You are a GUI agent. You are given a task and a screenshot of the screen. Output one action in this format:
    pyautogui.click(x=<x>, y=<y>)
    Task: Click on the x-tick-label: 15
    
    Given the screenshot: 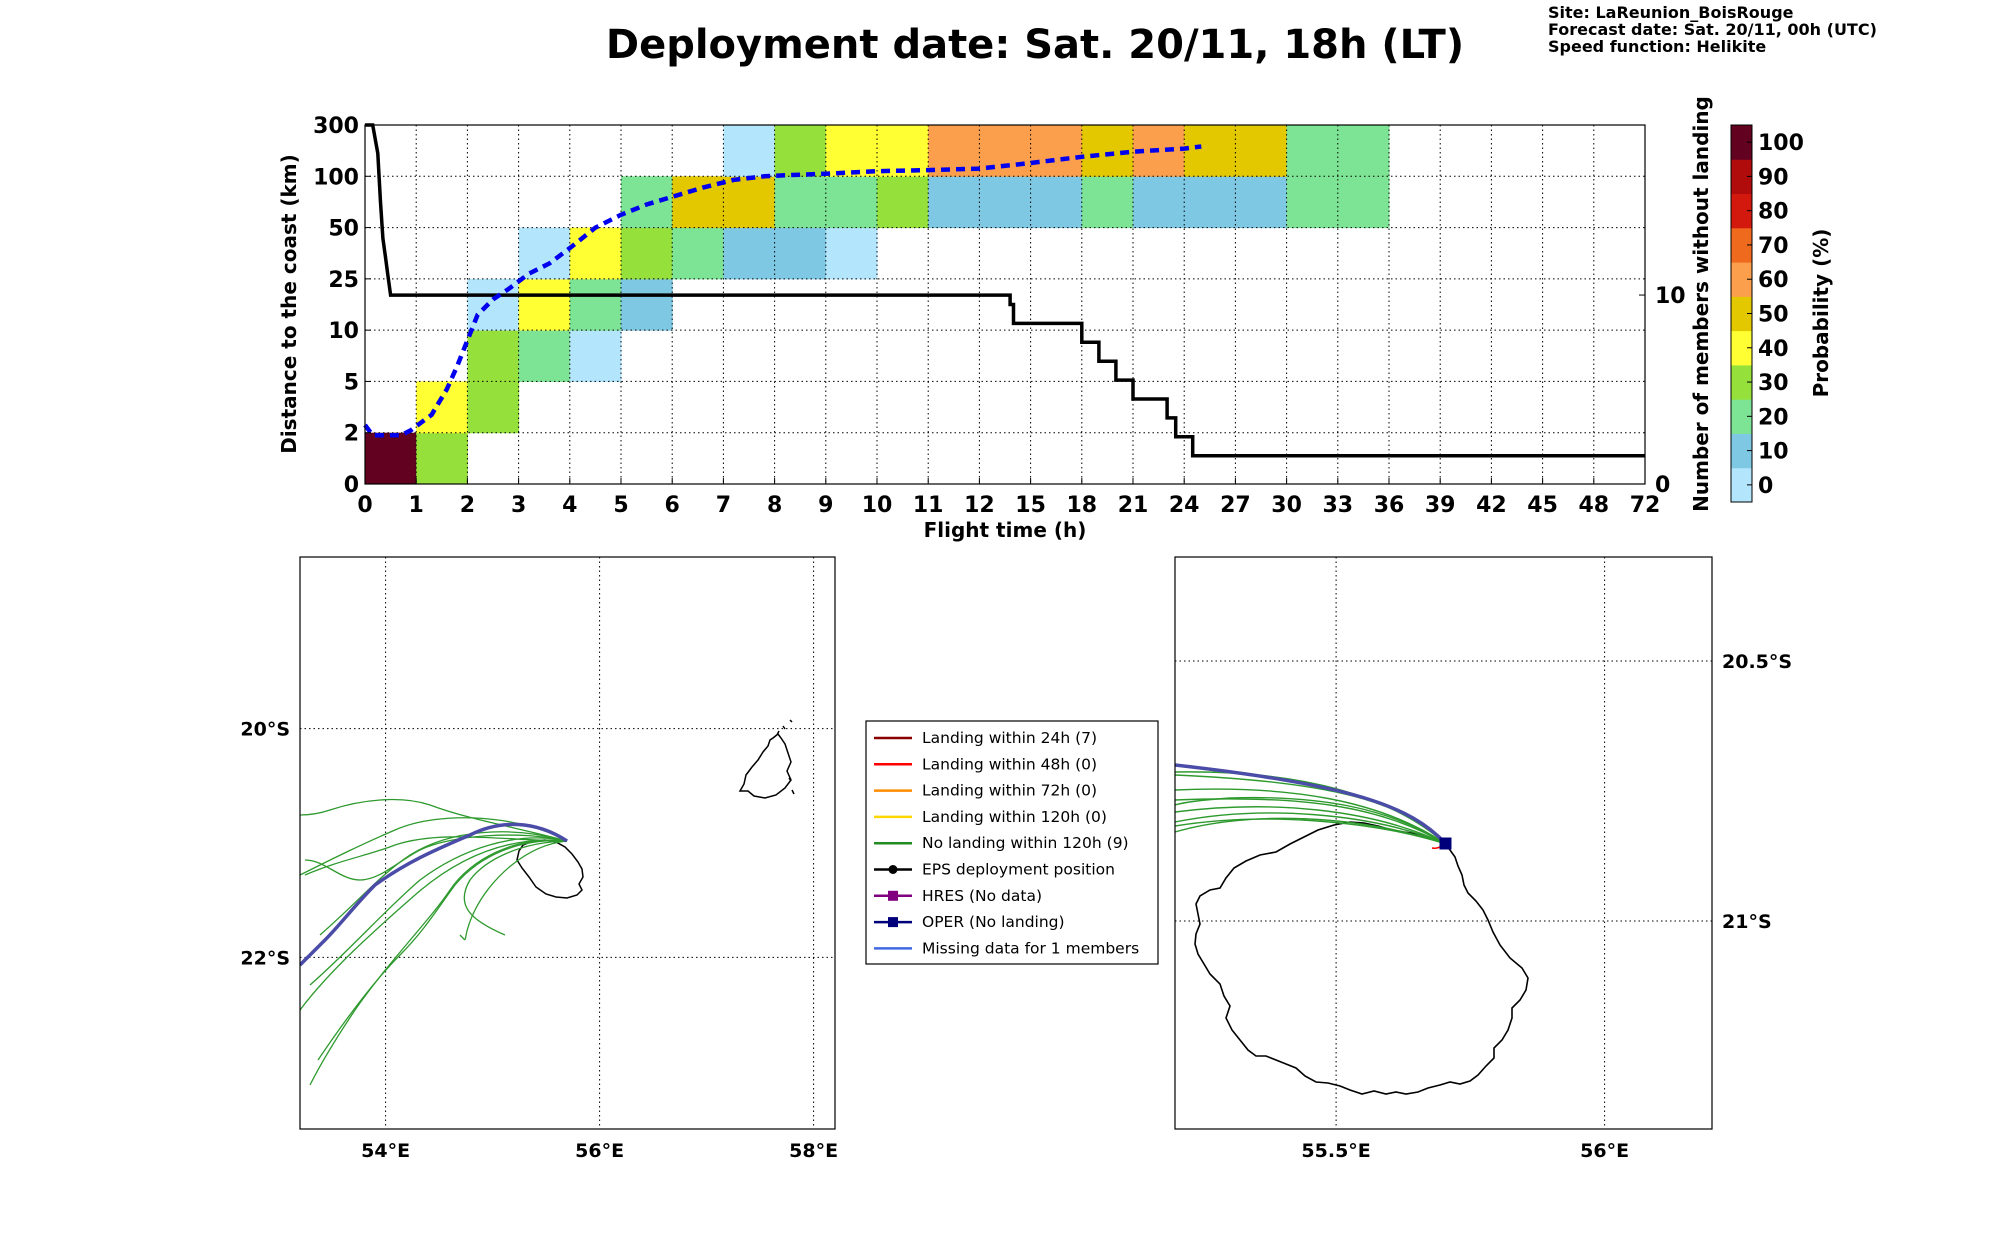 What is the action you would take?
    pyautogui.click(x=1030, y=505)
    